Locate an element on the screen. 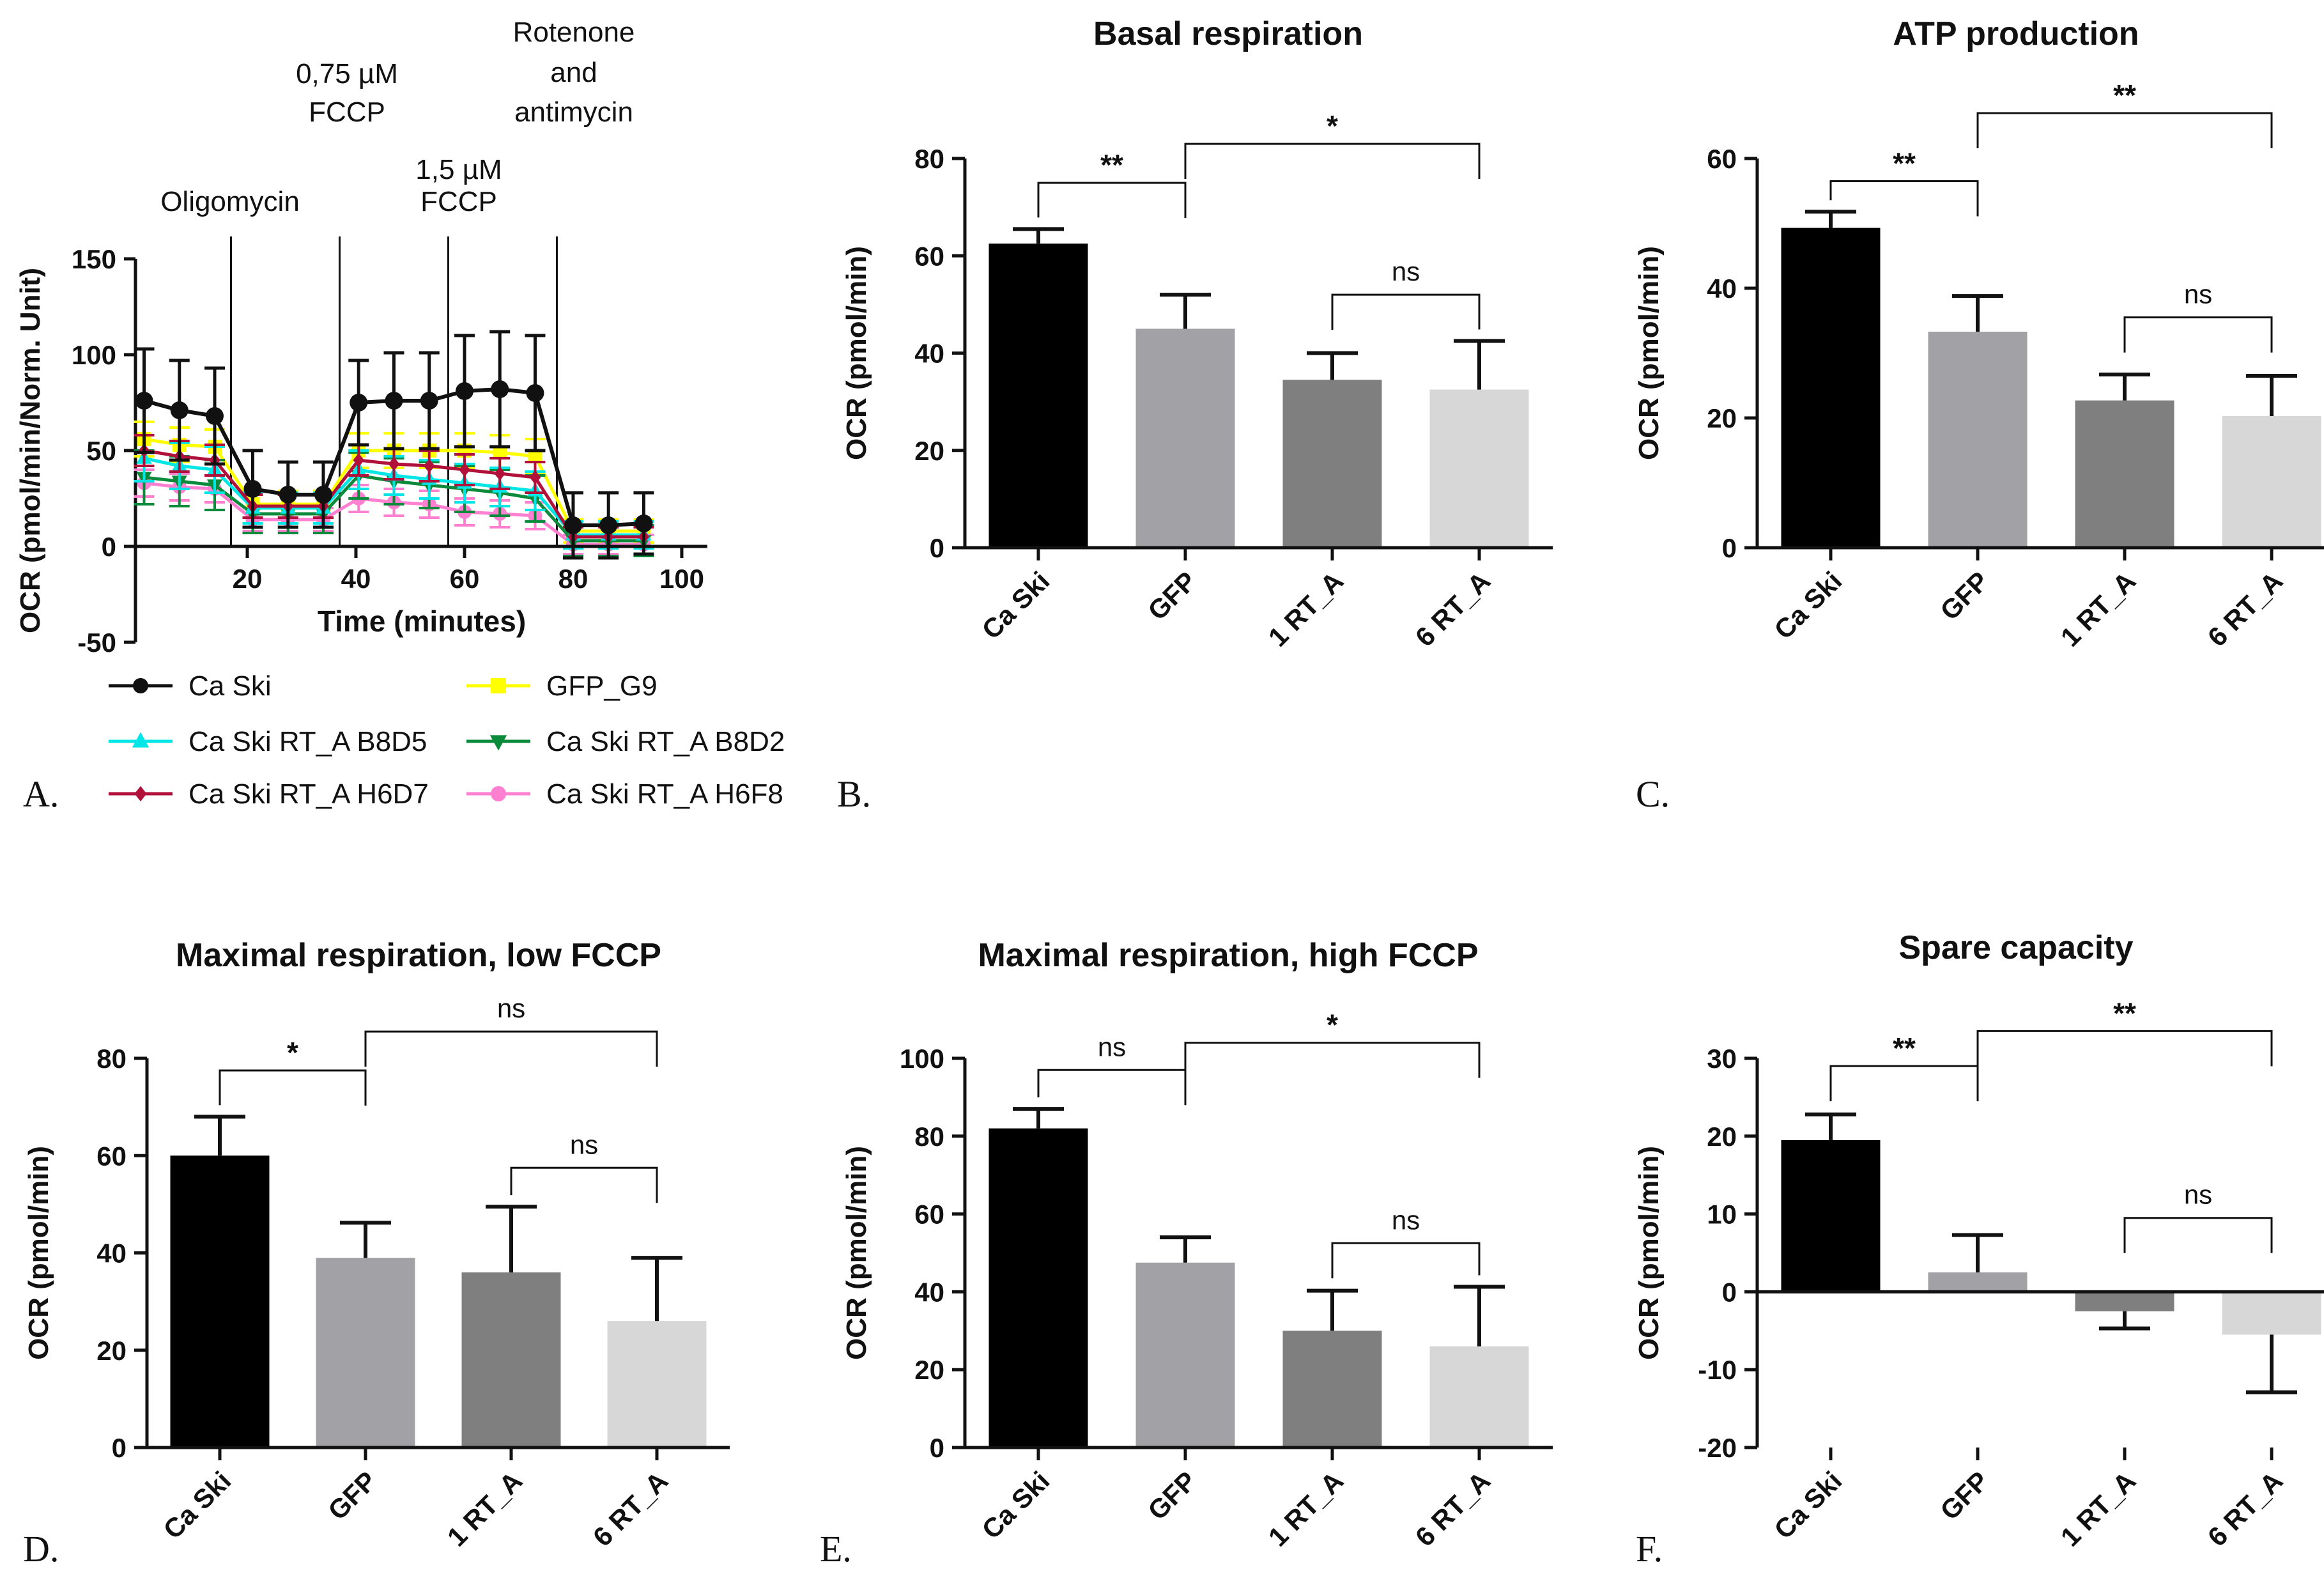 This screenshot has width=2324, height=1583. chart-title: ATP production is located at coordinates (2016, 33).